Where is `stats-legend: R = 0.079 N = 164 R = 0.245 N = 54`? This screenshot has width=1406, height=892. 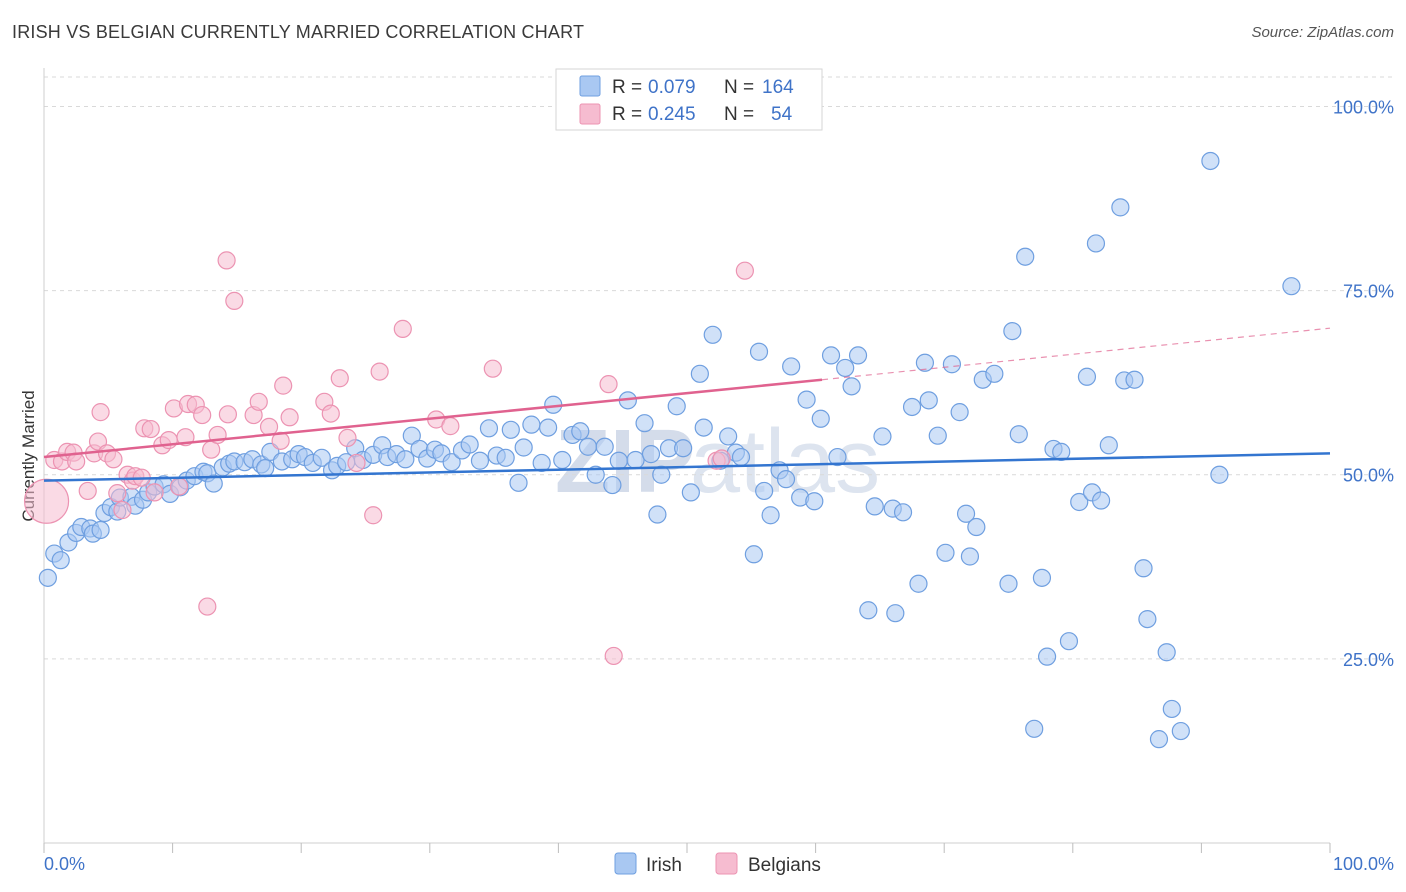
stats-legend: R = 0.079 N = 164 R = 0.245 N = 54 is located at coordinates (689, 99).